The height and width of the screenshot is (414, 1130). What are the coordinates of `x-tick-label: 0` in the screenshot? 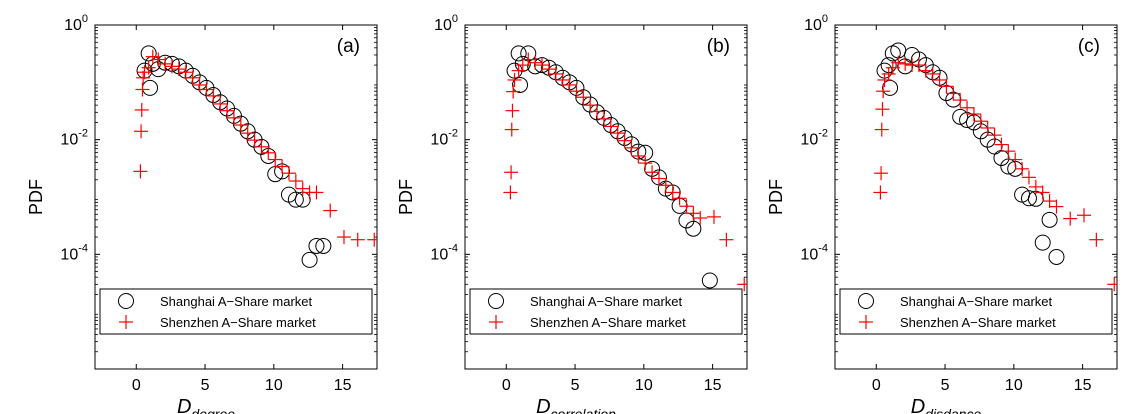 It's located at (136, 385).